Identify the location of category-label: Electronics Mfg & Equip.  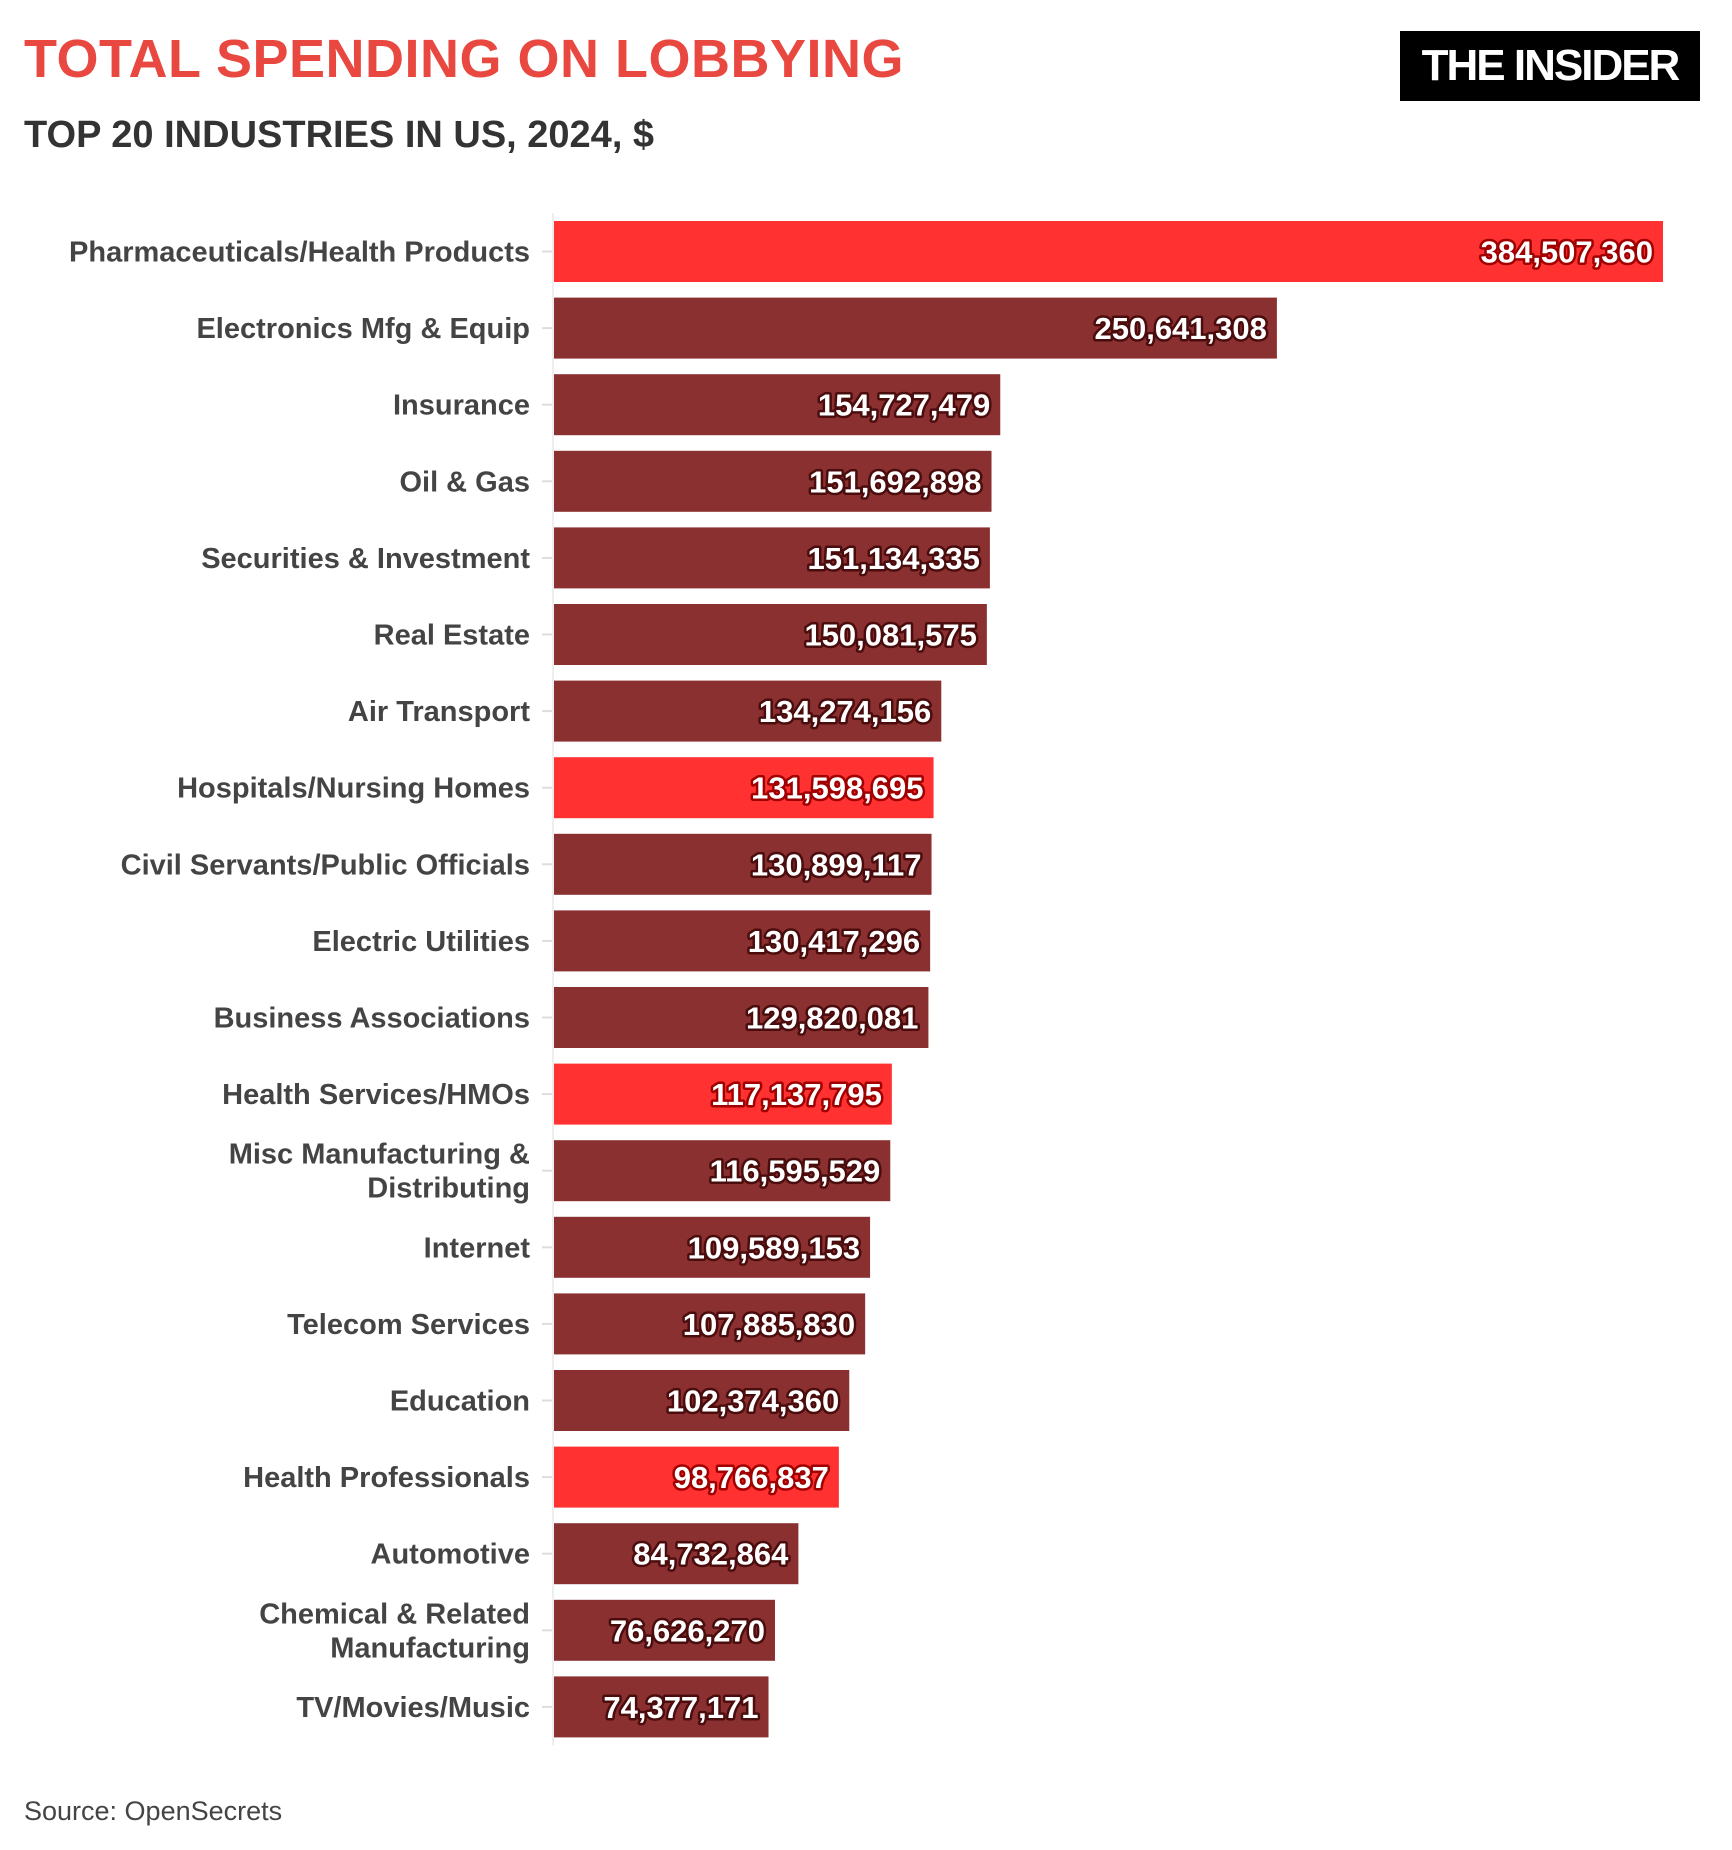
(363, 329).